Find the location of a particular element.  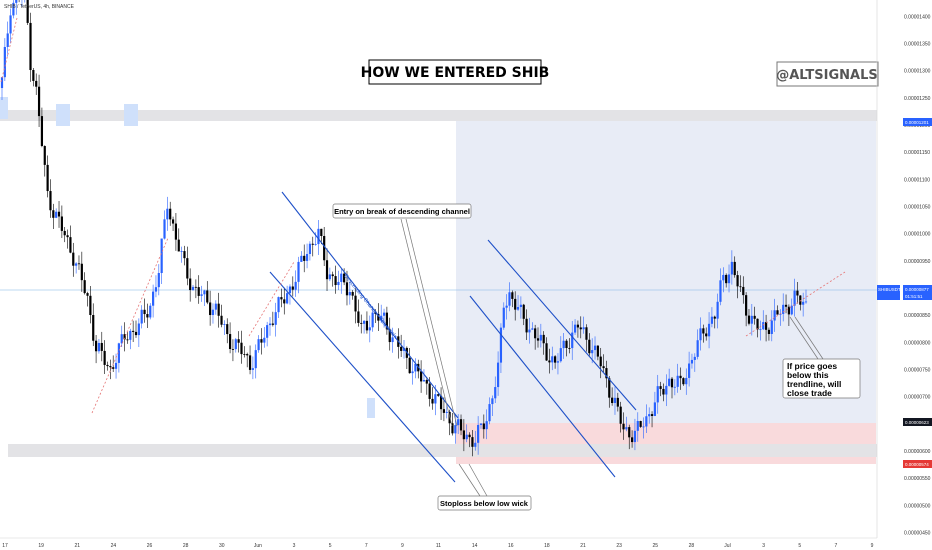

stop-price-label: 0.00000574 is located at coordinates (917, 464).